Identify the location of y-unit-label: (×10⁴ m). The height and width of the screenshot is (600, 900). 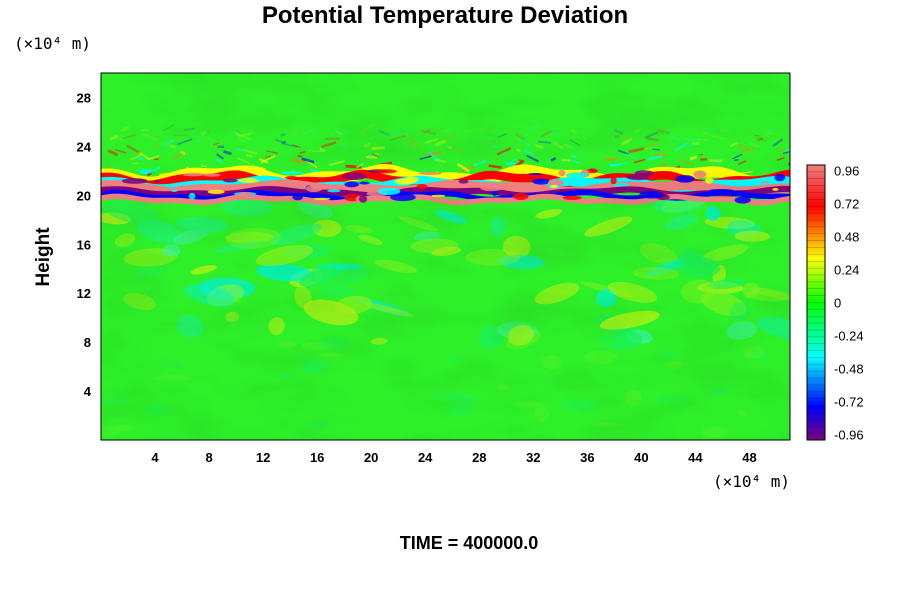
(52, 43).